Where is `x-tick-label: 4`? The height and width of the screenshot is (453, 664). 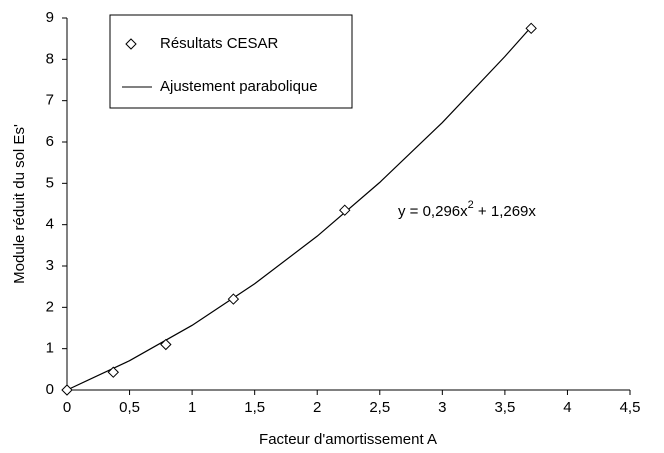
x-tick-label: 4 is located at coordinates (567, 407).